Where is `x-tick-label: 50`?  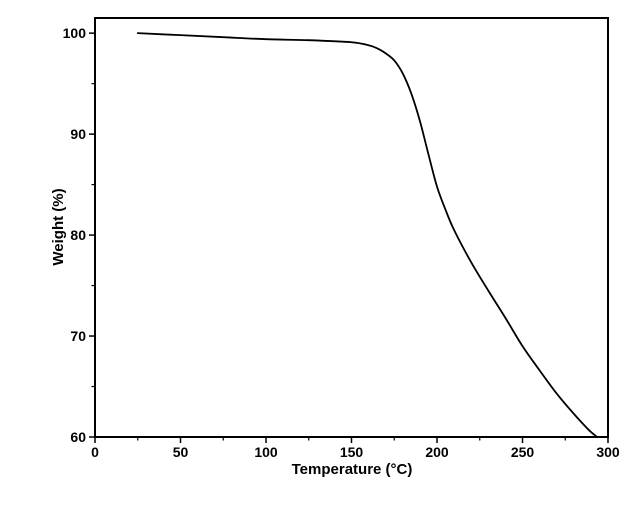 x-tick-label: 50 is located at coordinates (181, 452).